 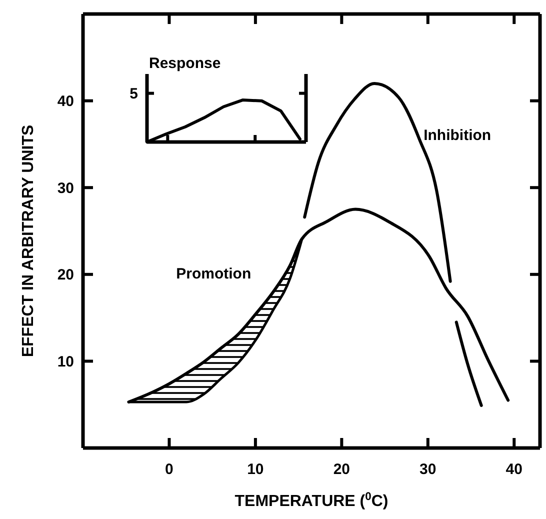 I want to click on chart-title: Response, so click(x=185, y=63).